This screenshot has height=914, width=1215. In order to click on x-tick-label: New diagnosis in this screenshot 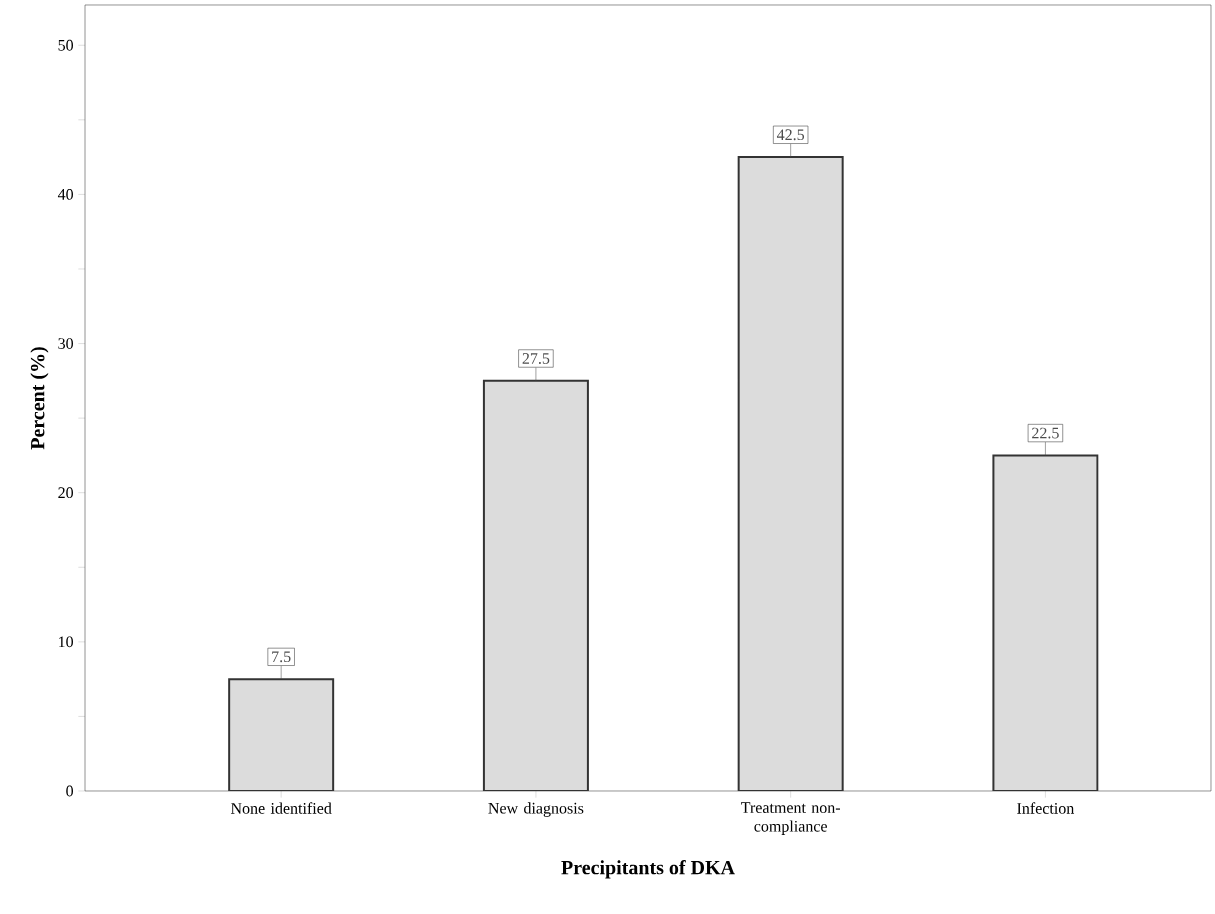, I will do `click(536, 809)`.